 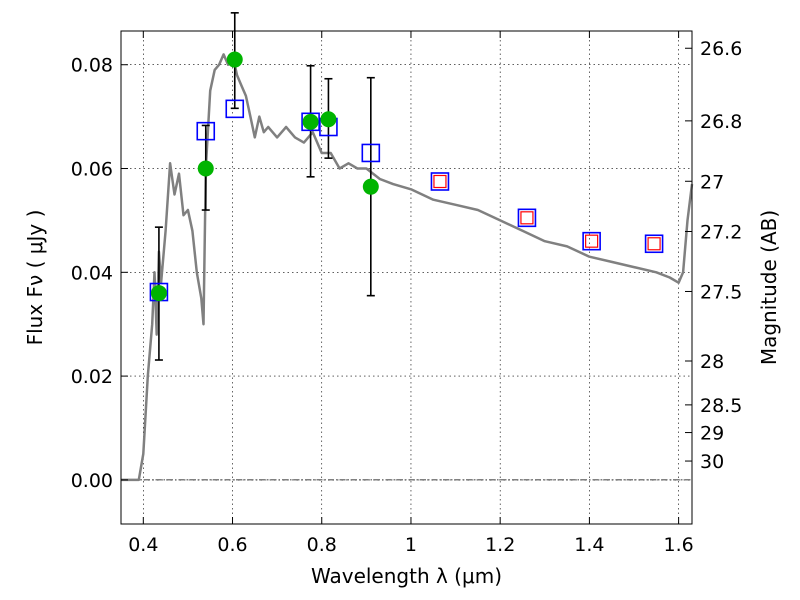 What do you see at coordinates (143, 545) in the screenshot?
I see `x-tick-label: 0.4` at bounding box center [143, 545].